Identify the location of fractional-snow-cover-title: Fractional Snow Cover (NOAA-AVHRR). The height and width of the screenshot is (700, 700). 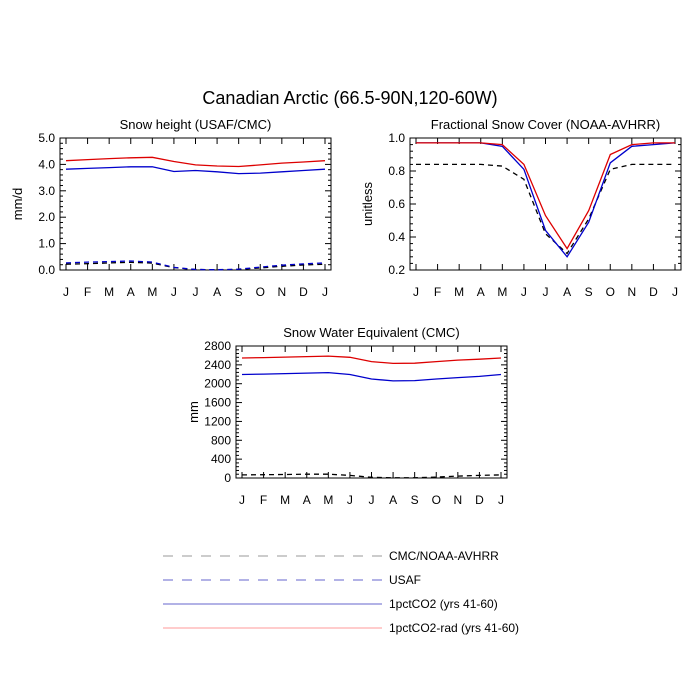
(545, 124).